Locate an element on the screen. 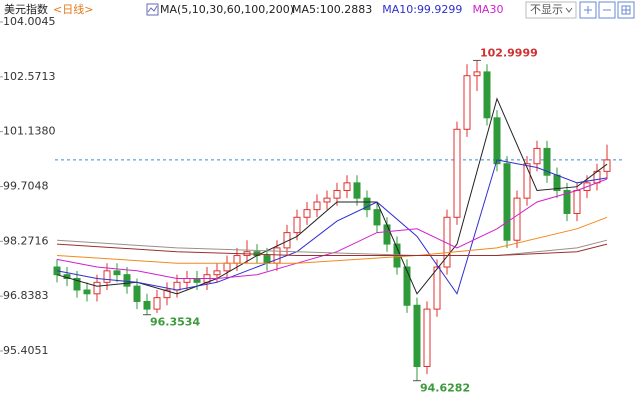  annotation-label: 94.6282 is located at coordinates (445, 388).